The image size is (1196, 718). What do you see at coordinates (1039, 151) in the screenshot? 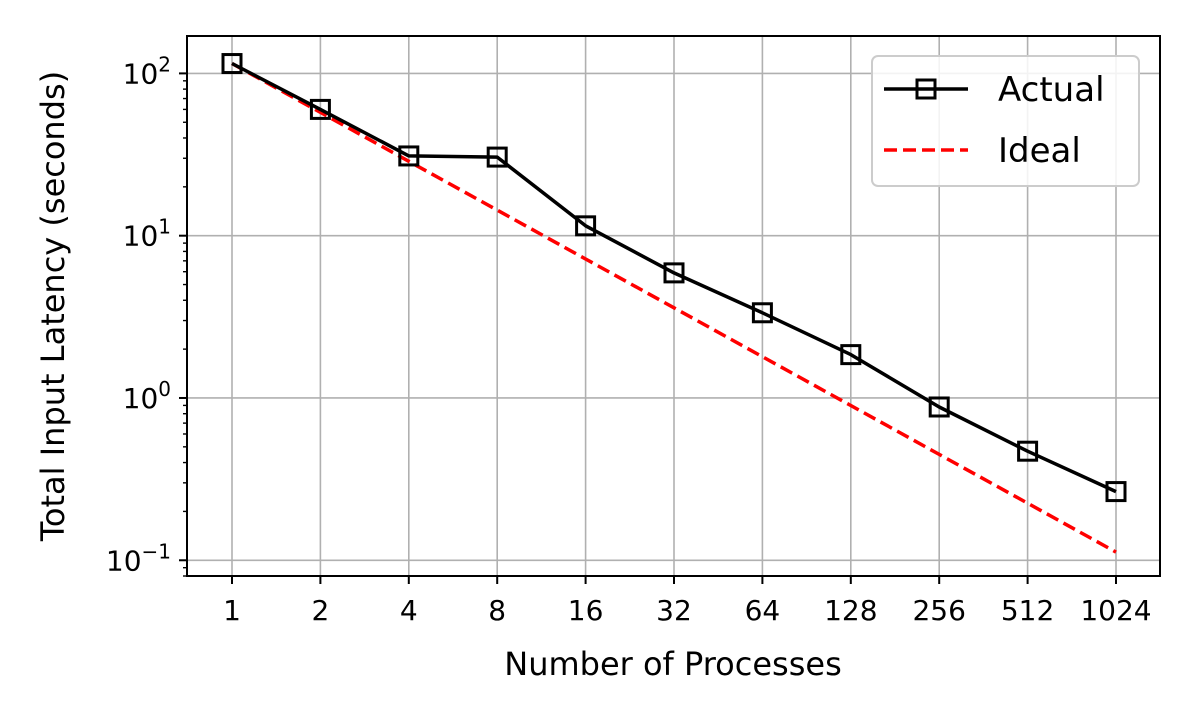
I see `legend-label-ideal: Ideal` at bounding box center [1039, 151].